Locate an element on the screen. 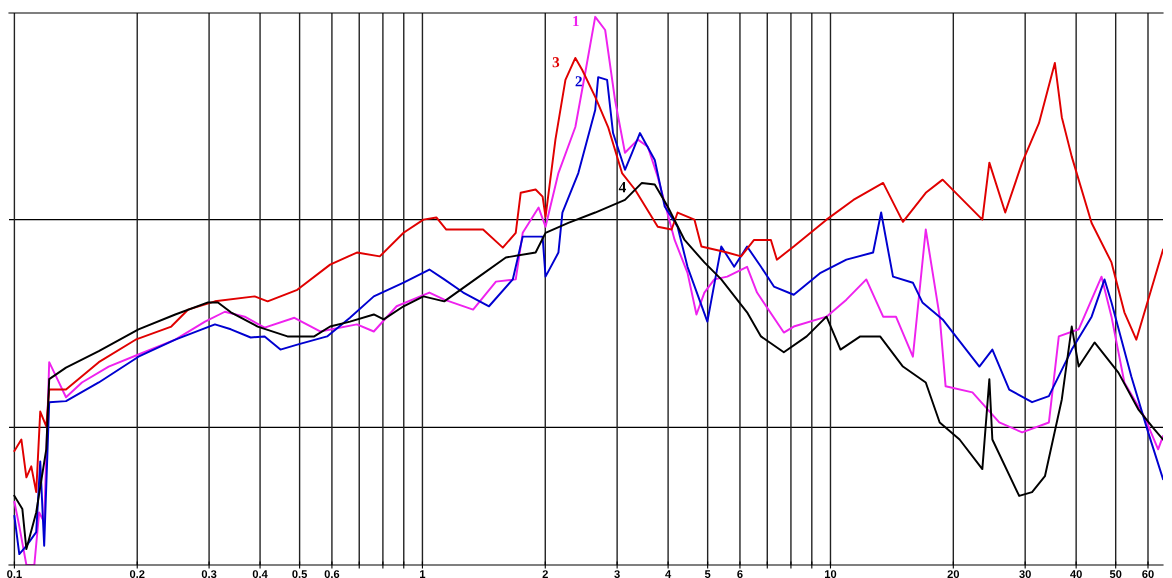  x-tick-label: 50 is located at coordinates (1115, 574).